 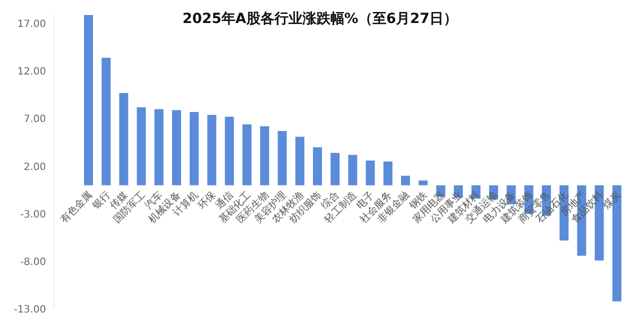 What do you see at coordinates (33, 262) in the screenshot?
I see `y-tick-label: -8.00` at bounding box center [33, 262].